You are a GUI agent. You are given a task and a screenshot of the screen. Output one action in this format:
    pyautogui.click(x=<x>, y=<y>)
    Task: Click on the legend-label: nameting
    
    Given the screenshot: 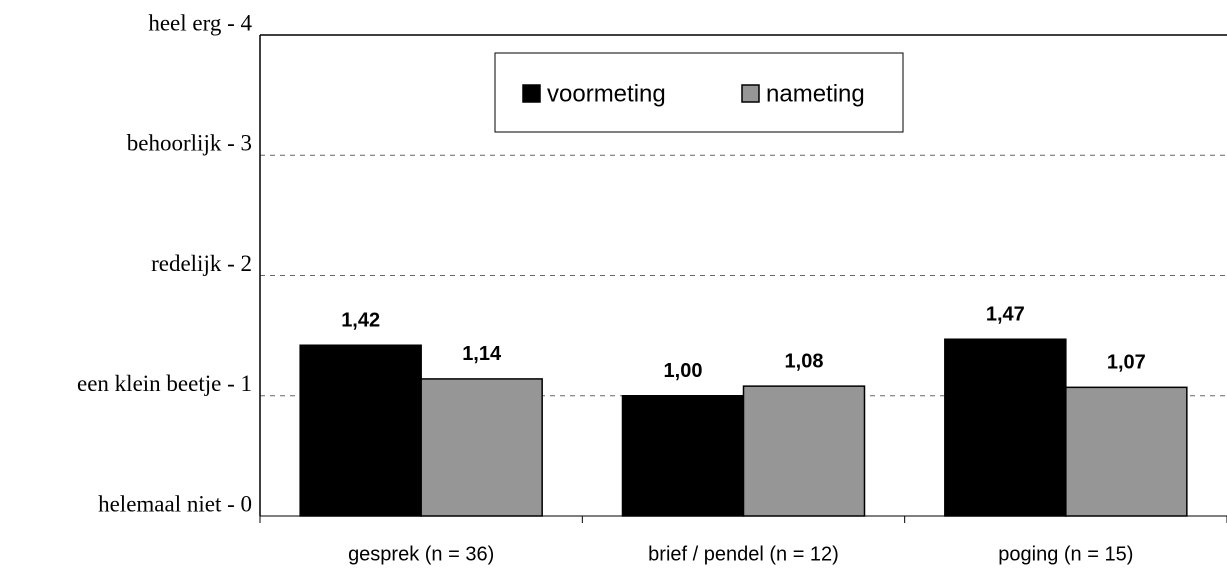 What is the action you would take?
    pyautogui.click(x=815, y=93)
    